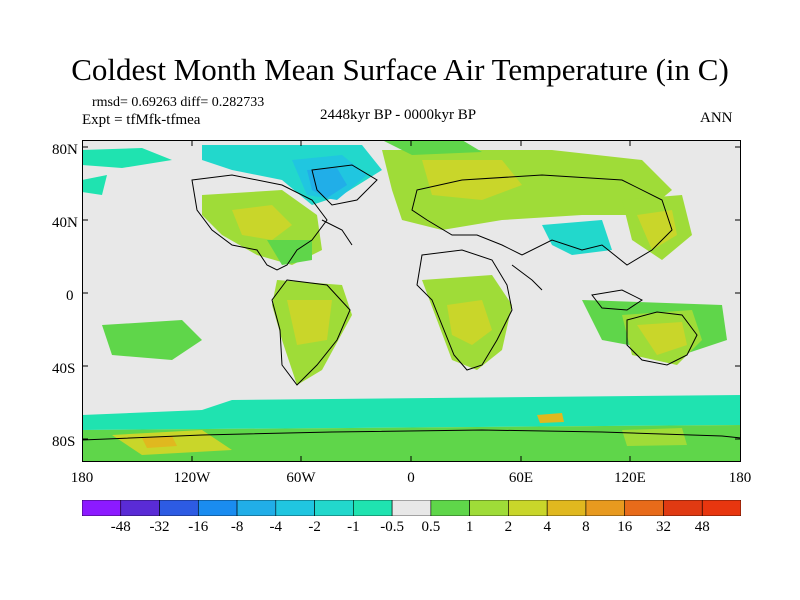 The height and width of the screenshot is (600, 800). What do you see at coordinates (586, 527) in the screenshot?
I see `colorbar-label: 8` at bounding box center [586, 527].